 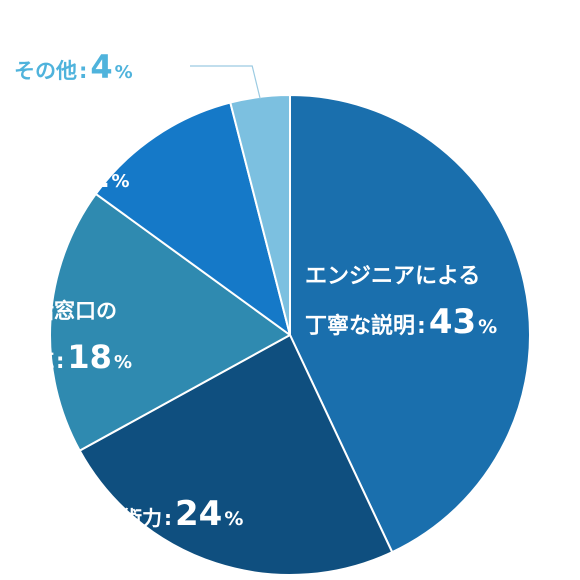 I want to click on slice-label-text-with-value: その他:4%, so click(x=73, y=67).